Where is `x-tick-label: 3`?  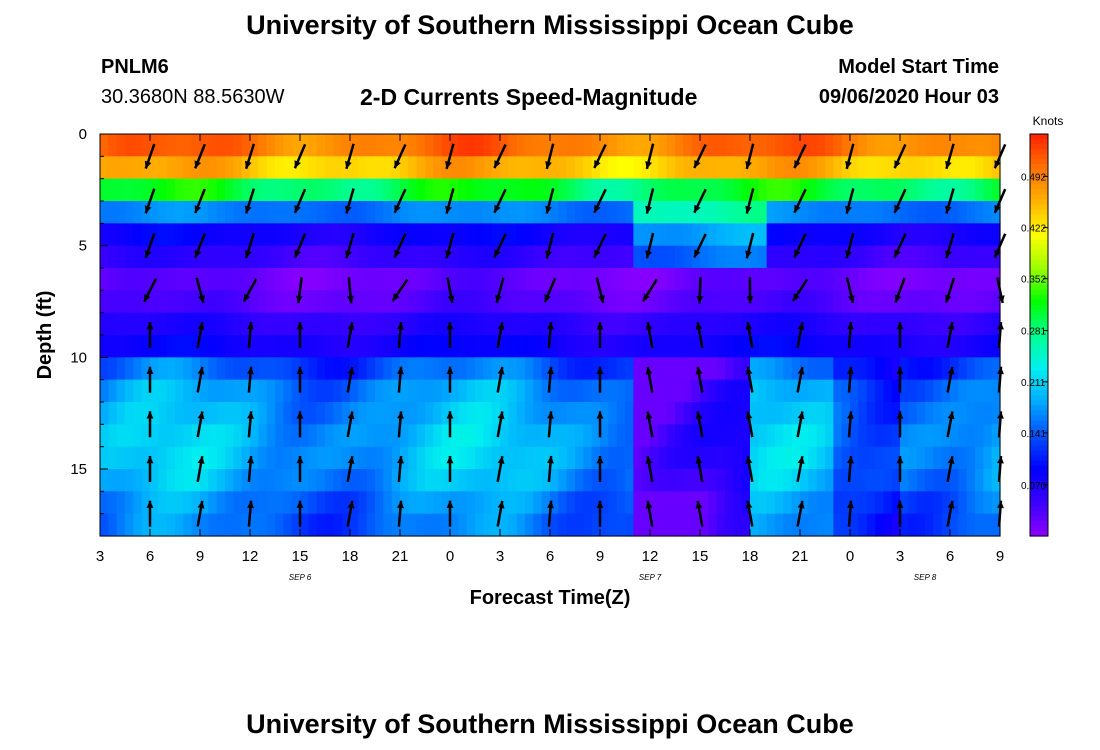 x-tick-label: 3 is located at coordinates (500, 556).